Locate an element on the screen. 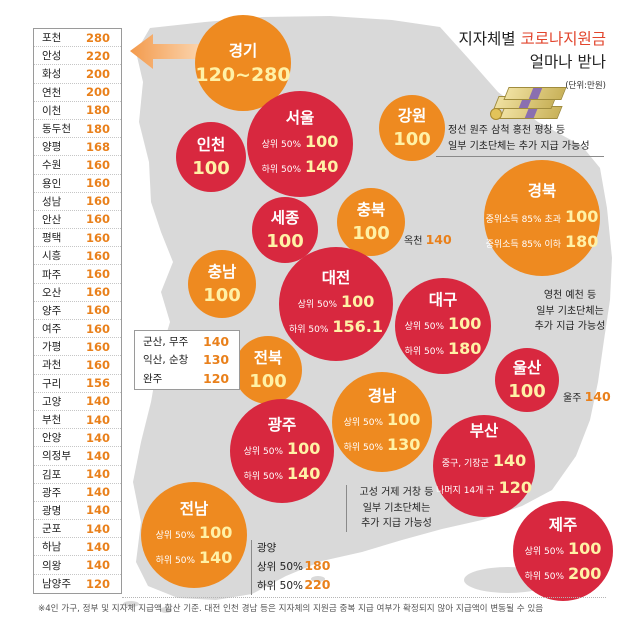 This screenshot has width=640, height=634. list-item: 안성 220 is located at coordinates (77, 56).